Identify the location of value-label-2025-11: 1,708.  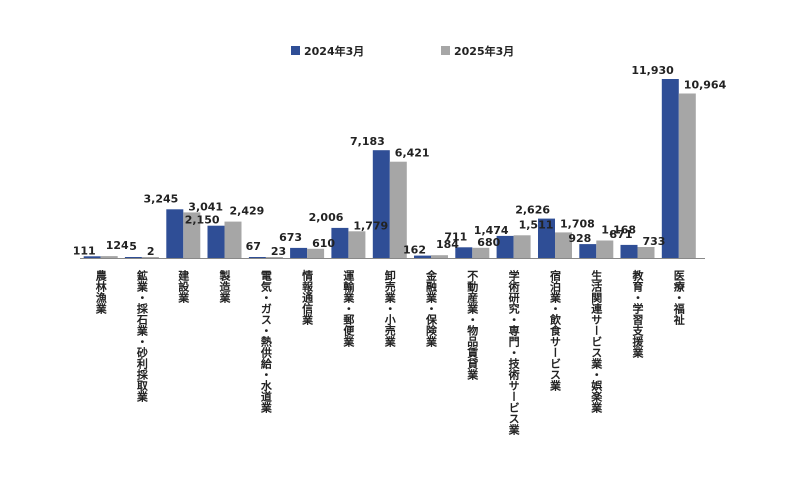
(577, 223).